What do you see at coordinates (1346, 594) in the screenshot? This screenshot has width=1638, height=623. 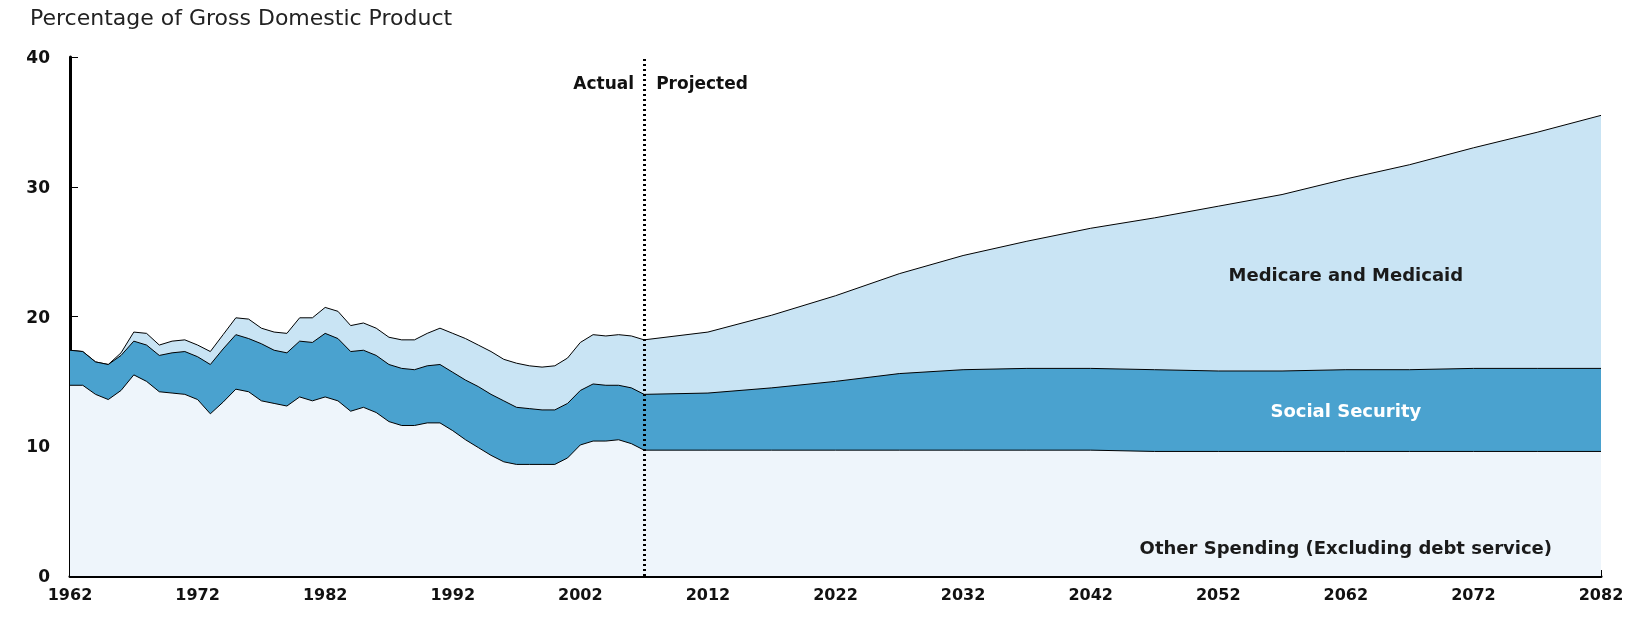 I see `x-tick-label: 2062` at bounding box center [1346, 594].